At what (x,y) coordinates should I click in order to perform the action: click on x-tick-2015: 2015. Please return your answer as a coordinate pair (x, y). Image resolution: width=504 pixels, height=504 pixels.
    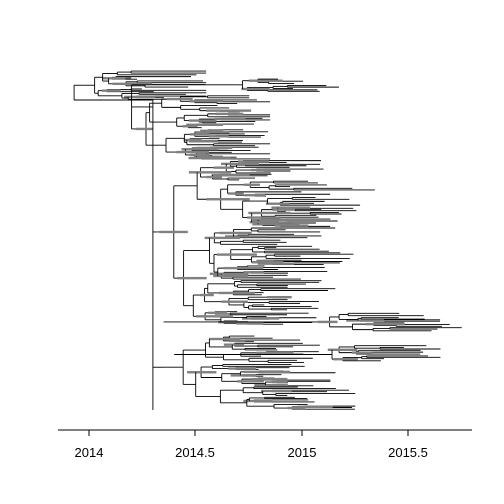
    Looking at the image, I should click on (302, 445).